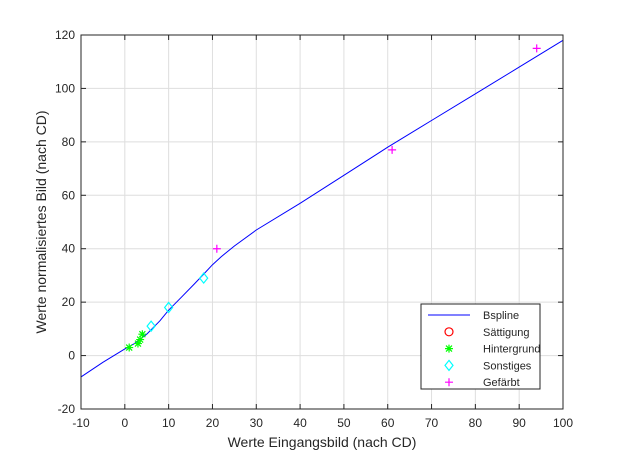 Image resolution: width=623 pixels, height=464 pixels. Describe the element at coordinates (65, 88) in the screenshot. I see `y-tick-label: 100` at that location.